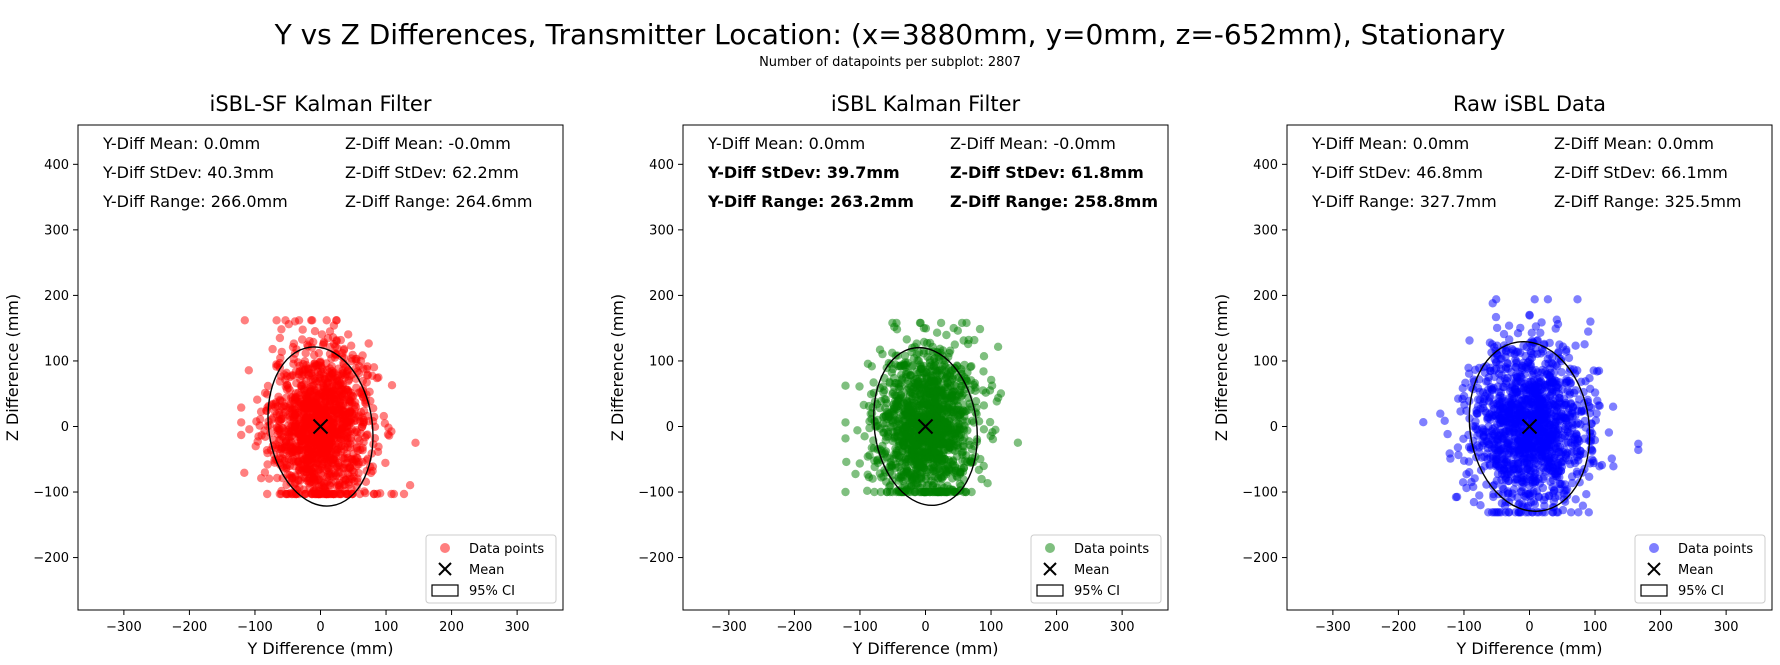 This screenshot has height=665, width=1780. Describe the element at coordinates (255, 627) in the screenshot. I see `x-tick-label: −100` at that location.